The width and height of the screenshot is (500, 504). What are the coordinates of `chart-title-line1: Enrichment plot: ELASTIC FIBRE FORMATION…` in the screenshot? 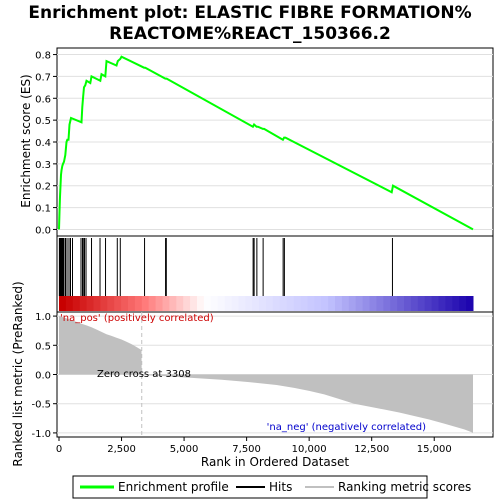 It's located at (249, 13).